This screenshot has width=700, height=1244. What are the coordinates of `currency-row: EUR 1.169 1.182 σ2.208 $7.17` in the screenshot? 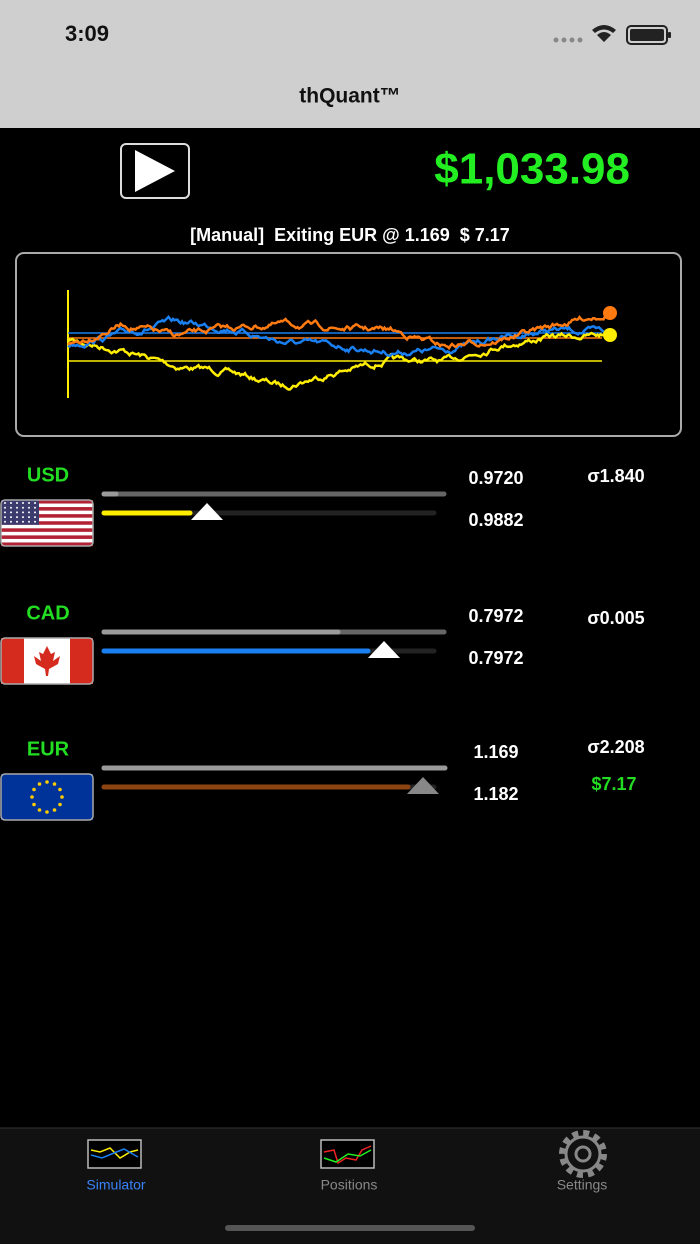 It's located at (322, 779).